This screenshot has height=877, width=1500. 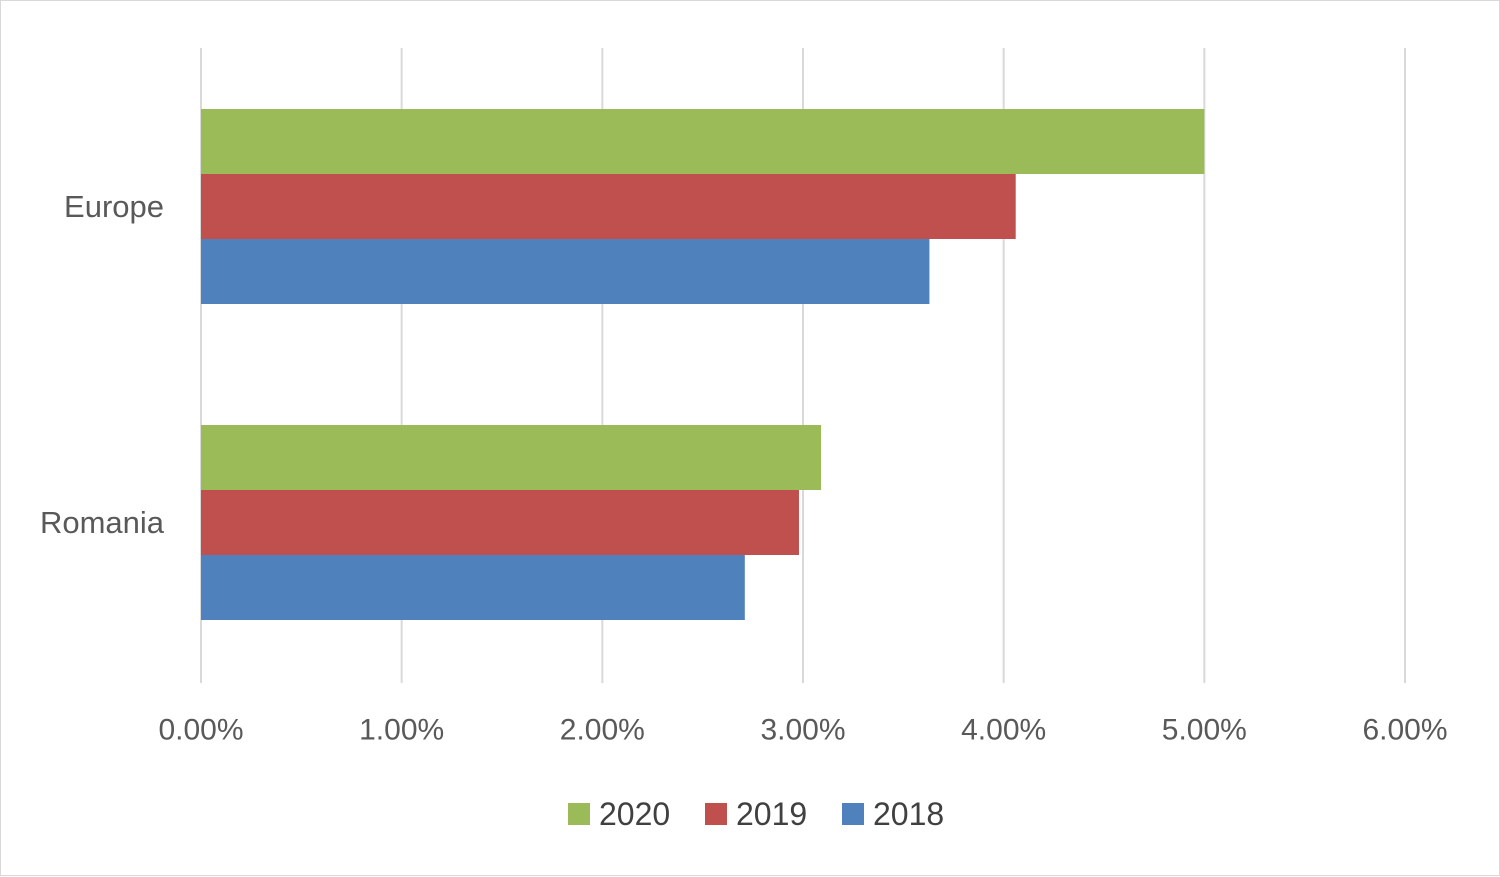 I want to click on legend-label-2018: 2018, so click(x=908, y=814).